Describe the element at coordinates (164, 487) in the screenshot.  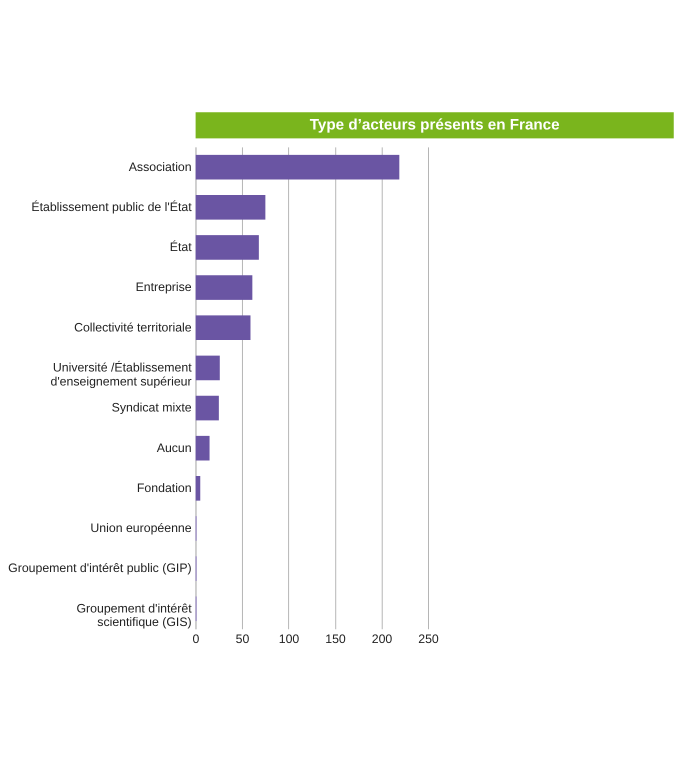
I see `y-tick-label: Fondation` at that location.